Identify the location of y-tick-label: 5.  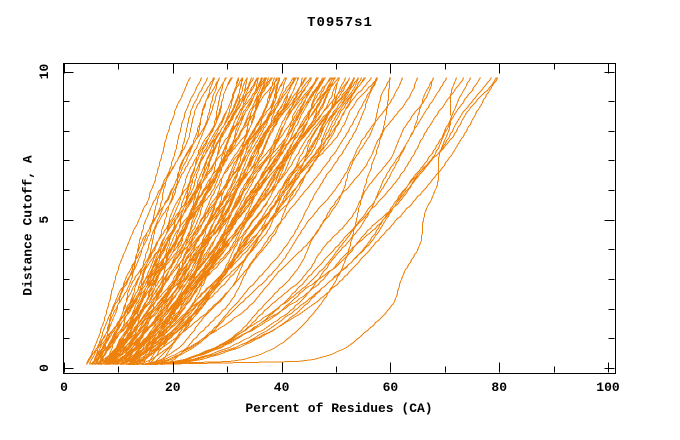
(44, 220).